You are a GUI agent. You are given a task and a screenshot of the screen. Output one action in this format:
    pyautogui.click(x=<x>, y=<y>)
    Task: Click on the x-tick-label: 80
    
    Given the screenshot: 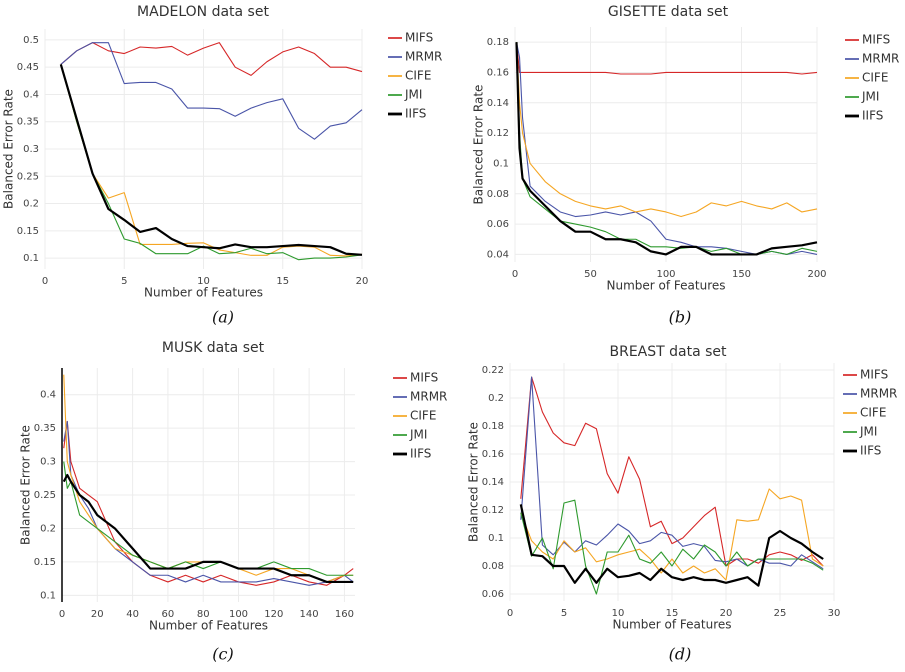 What is the action you would take?
    pyautogui.click(x=203, y=614)
    